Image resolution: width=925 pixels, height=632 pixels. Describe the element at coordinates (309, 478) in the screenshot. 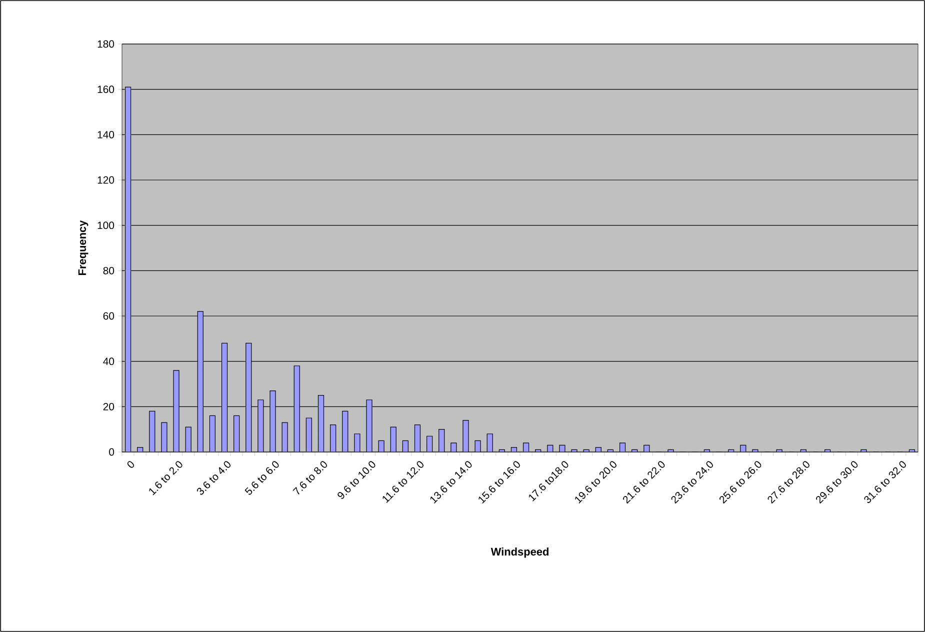

I see `x-tick-label: 7.6 to 8.0` at that location.